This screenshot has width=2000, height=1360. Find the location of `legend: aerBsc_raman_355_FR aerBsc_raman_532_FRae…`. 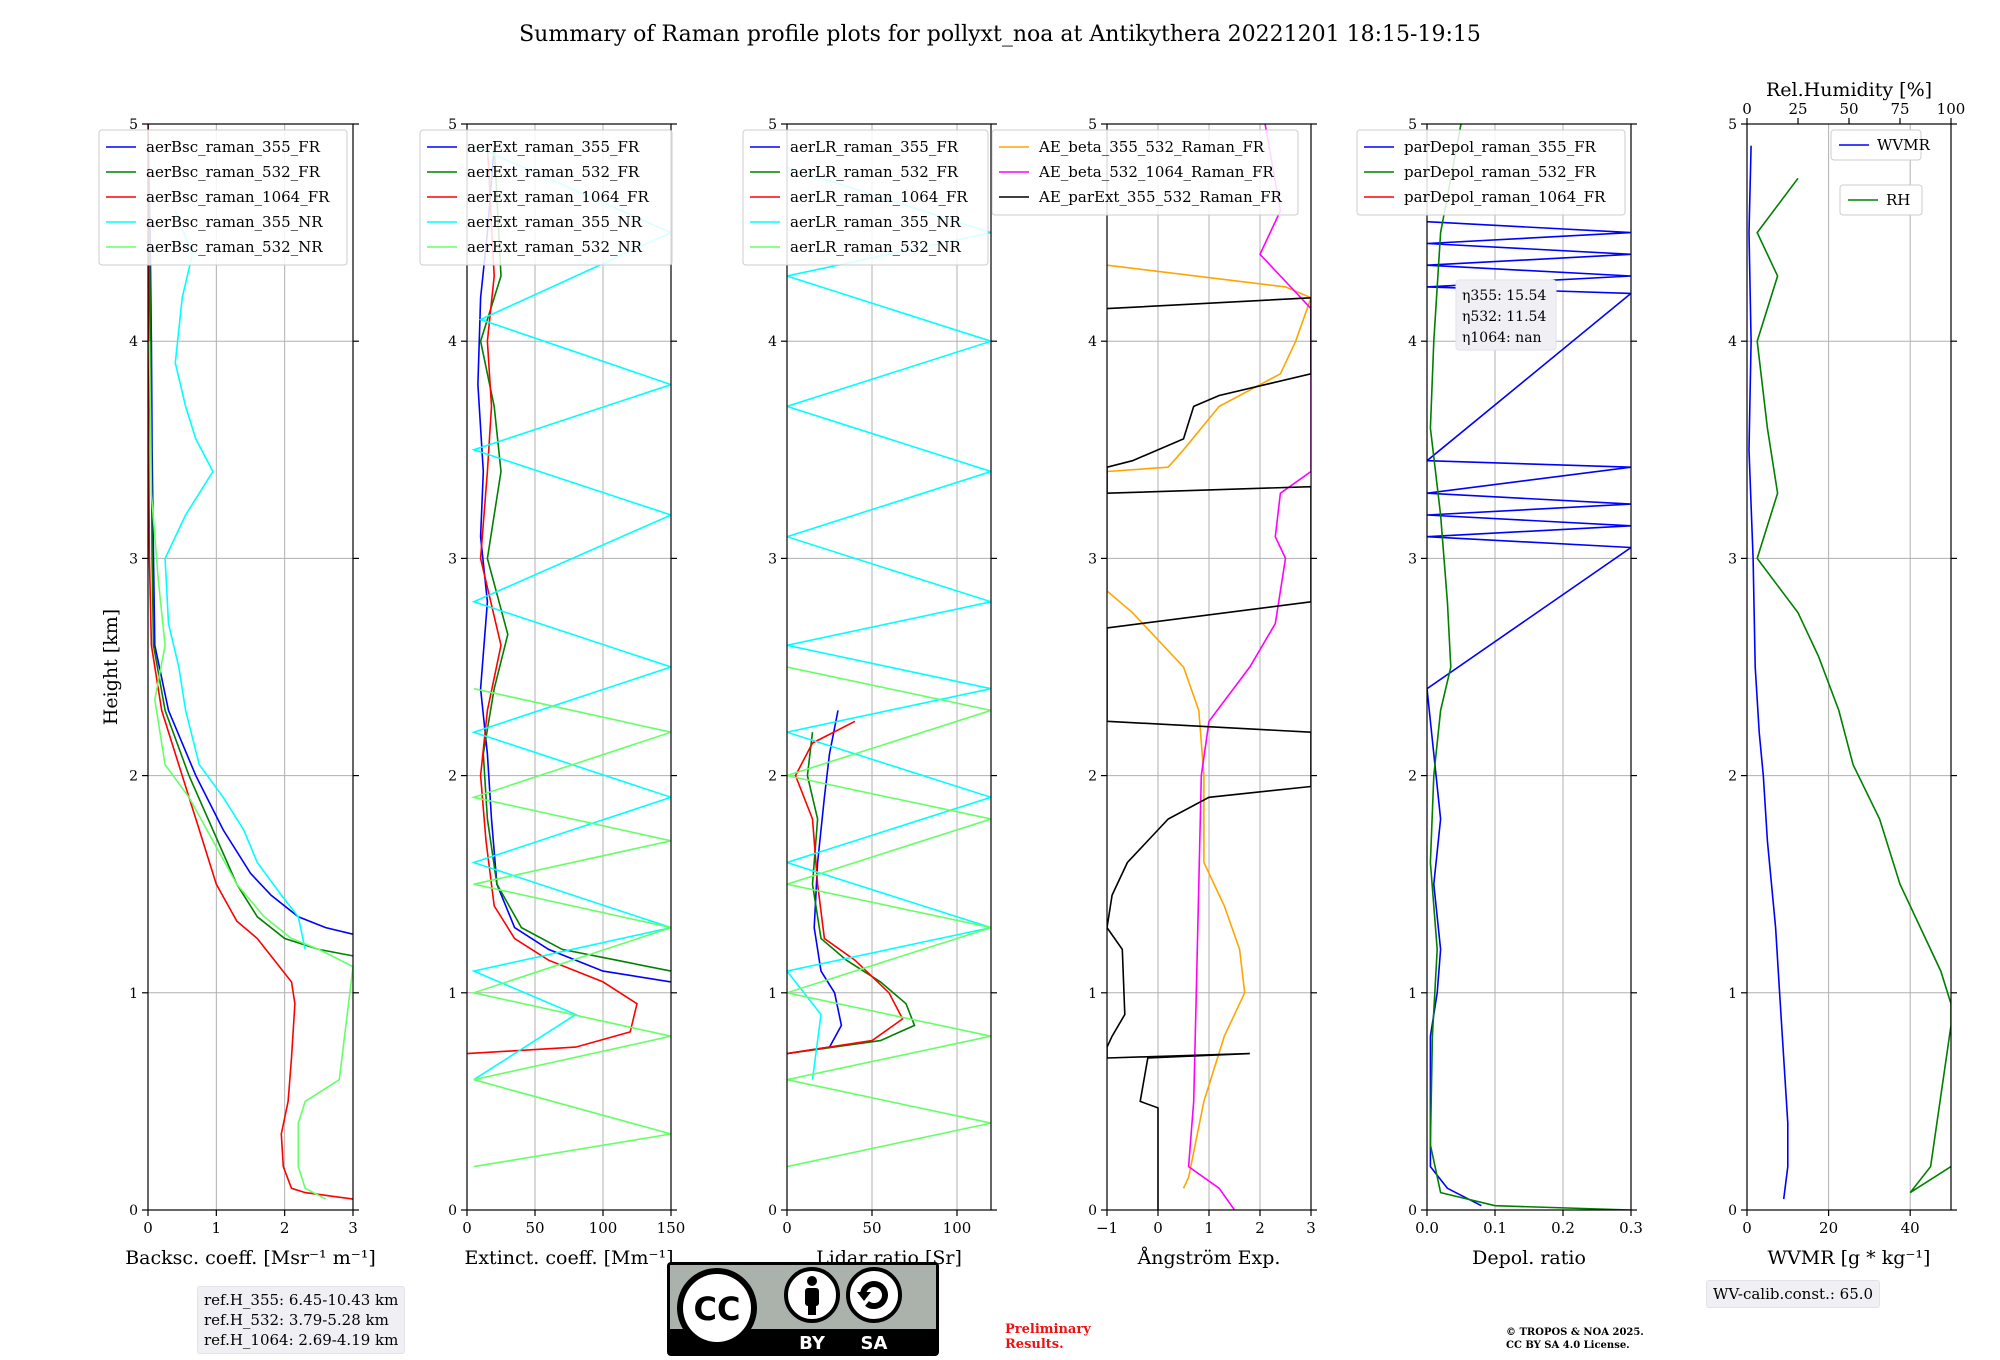

legend: aerBsc_raman_355_FR aerBsc_raman_532_FRae… is located at coordinates (223, 197).